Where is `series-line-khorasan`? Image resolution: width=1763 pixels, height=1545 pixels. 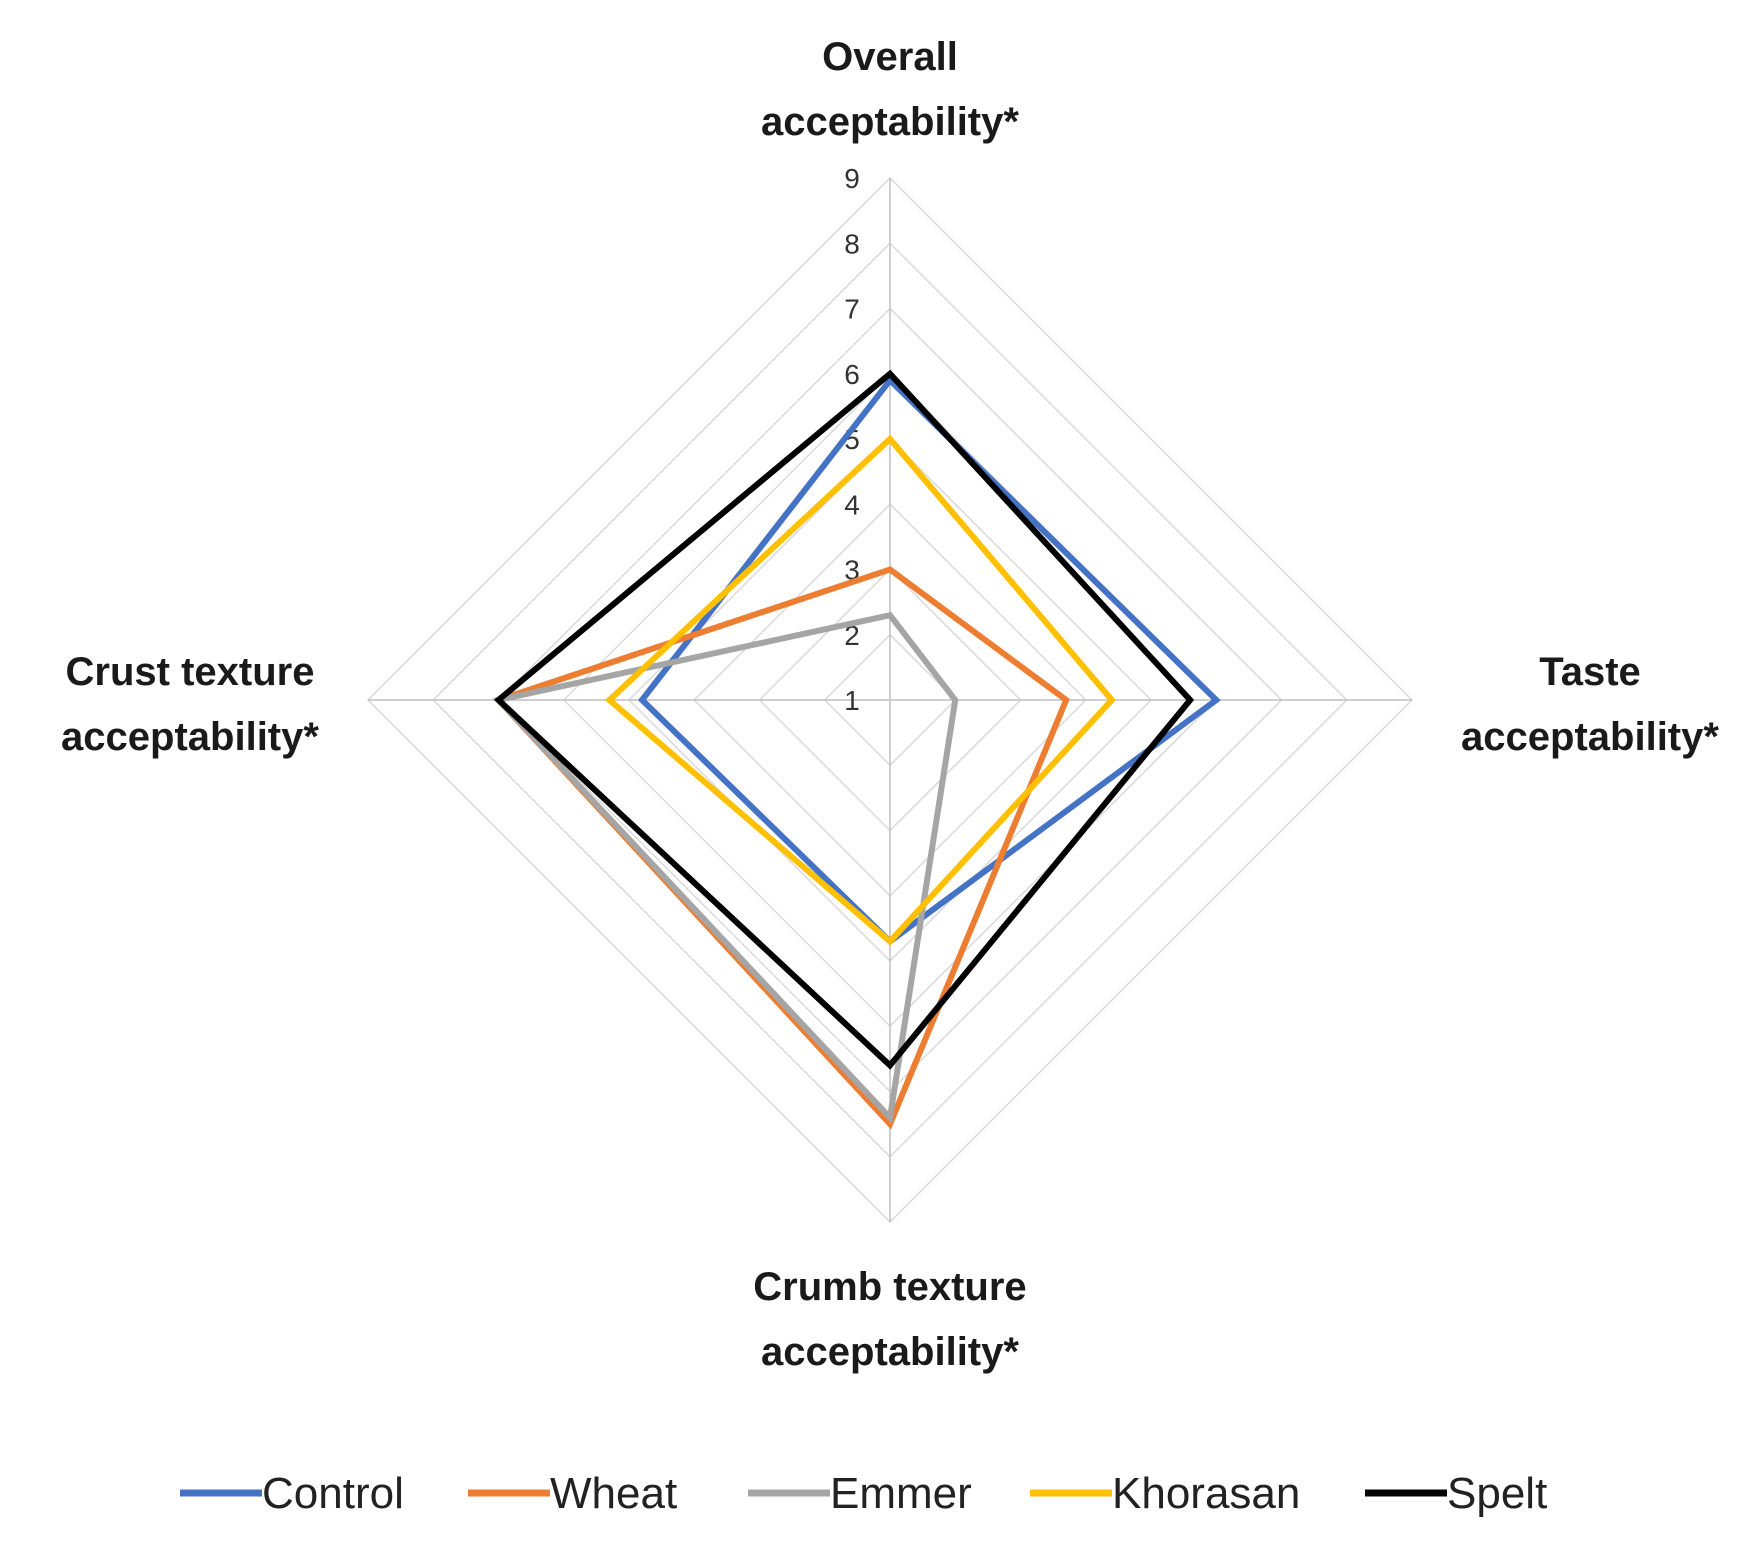
series-line-khorasan is located at coordinates (860, 690).